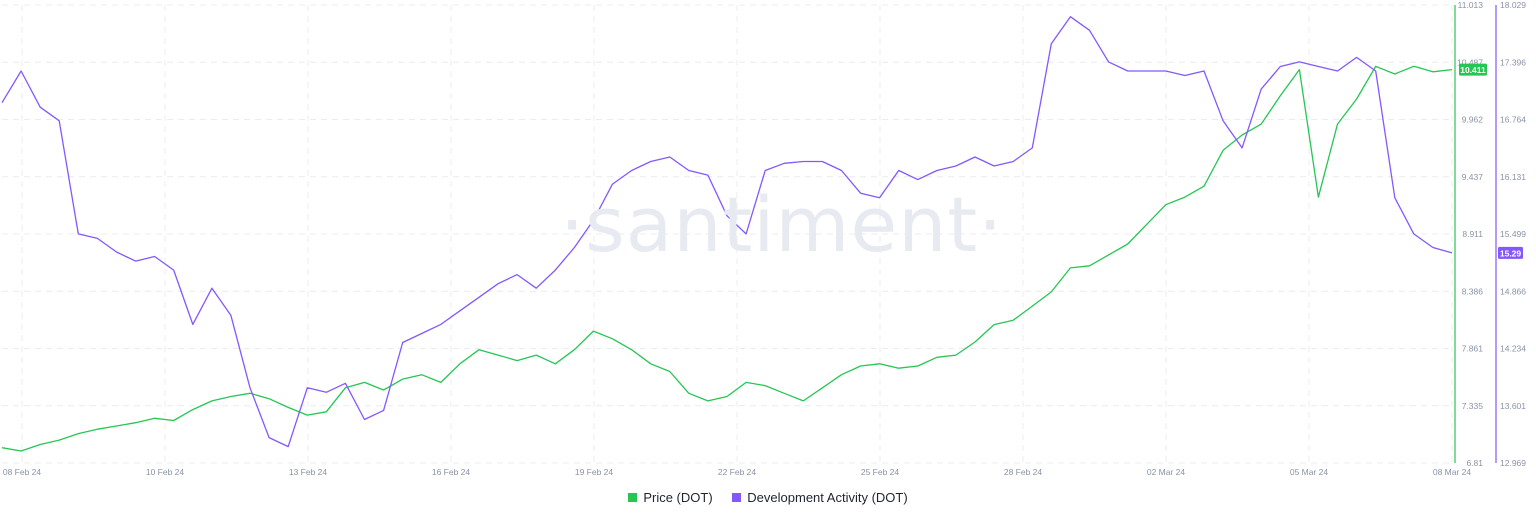 The image size is (1536, 520). Describe the element at coordinates (1513, 349) in the screenshot. I see `y-tick-label-dev: 14.234` at that location.